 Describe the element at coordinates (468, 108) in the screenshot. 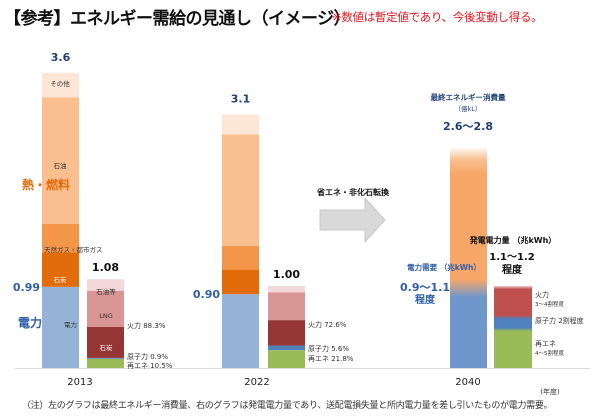

I see `final-consumption-unit-2040: （億kL）` at that location.